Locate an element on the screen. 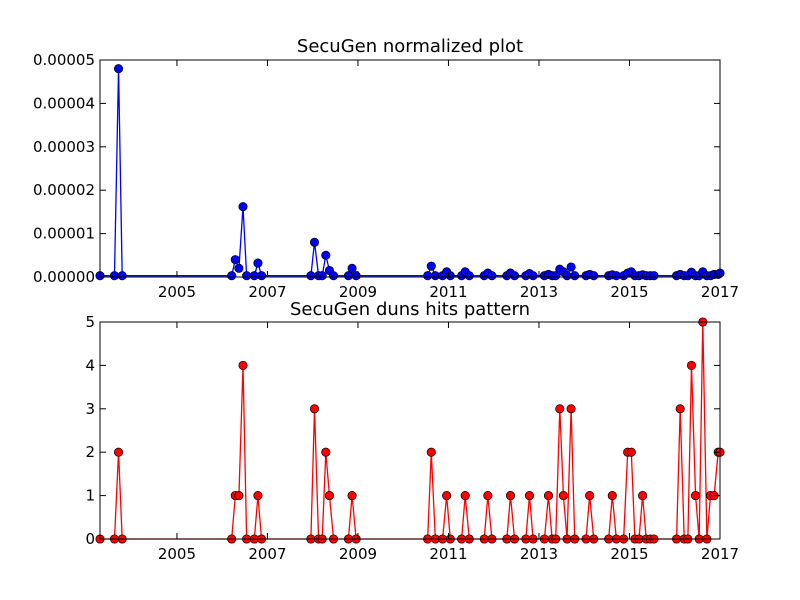  bottom-x-tick-label: 2007 is located at coordinates (267, 554).